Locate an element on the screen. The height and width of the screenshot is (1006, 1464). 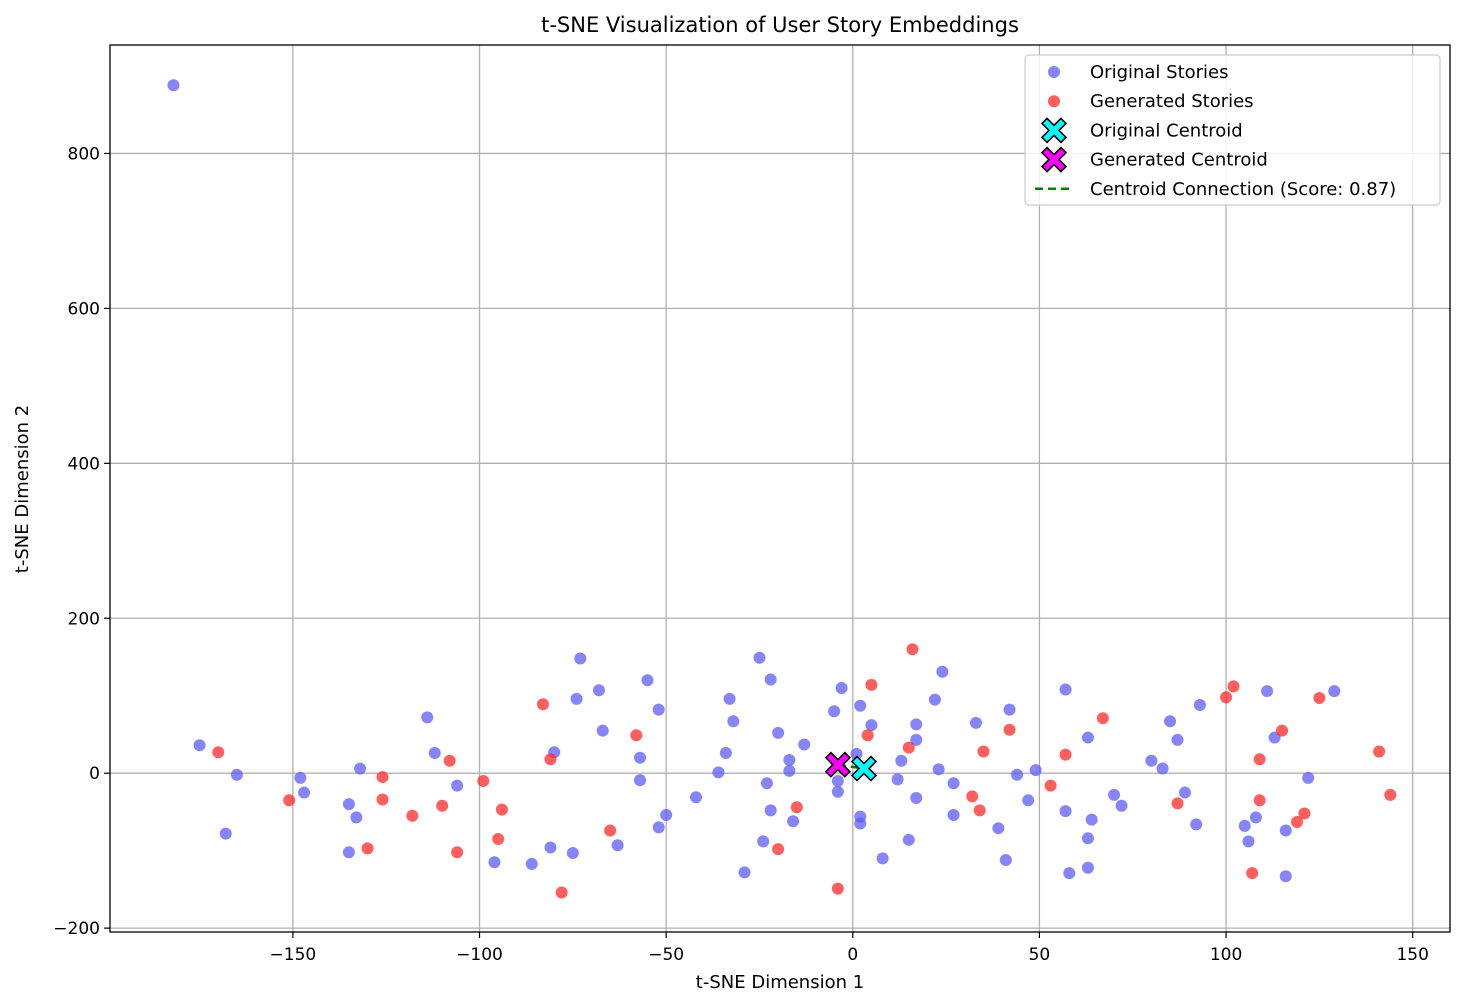
x-tick-label: 150 is located at coordinates (1412, 955).